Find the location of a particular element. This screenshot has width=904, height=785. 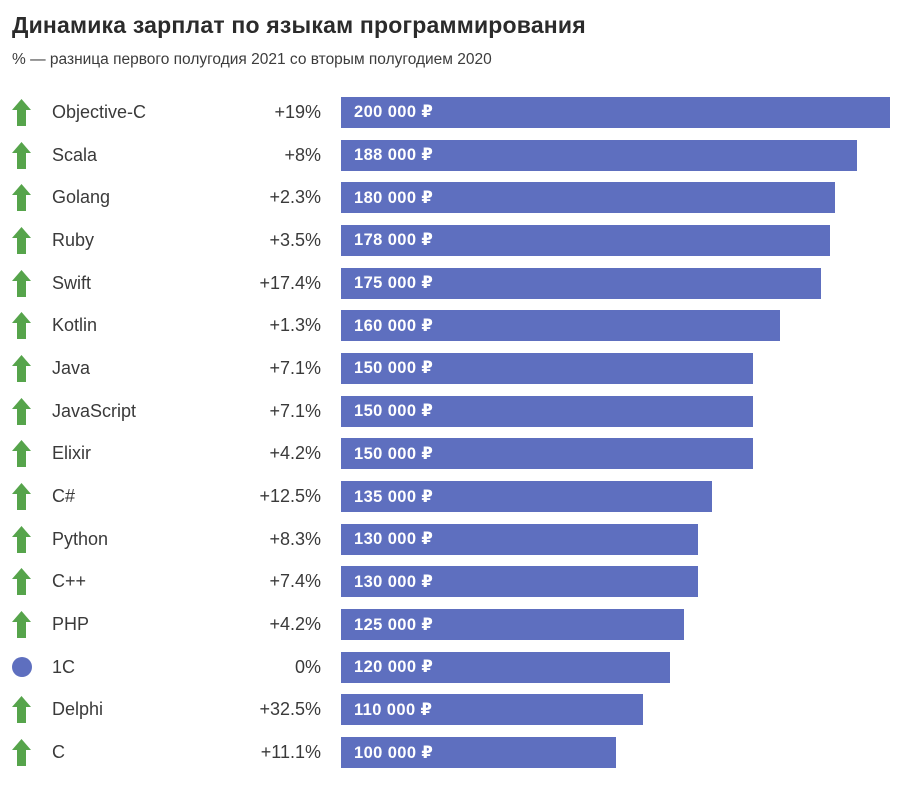

language-label: 1C is located at coordinates (64, 666).